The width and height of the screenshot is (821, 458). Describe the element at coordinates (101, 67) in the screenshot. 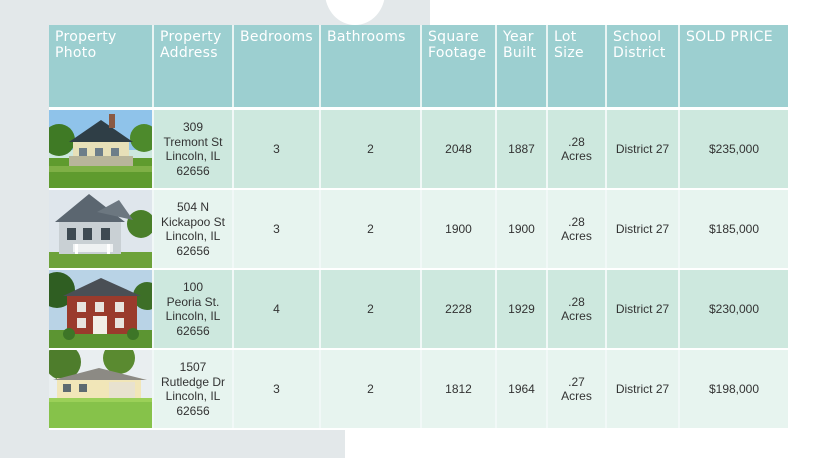

I see `header-photo: Property Photo` at that location.